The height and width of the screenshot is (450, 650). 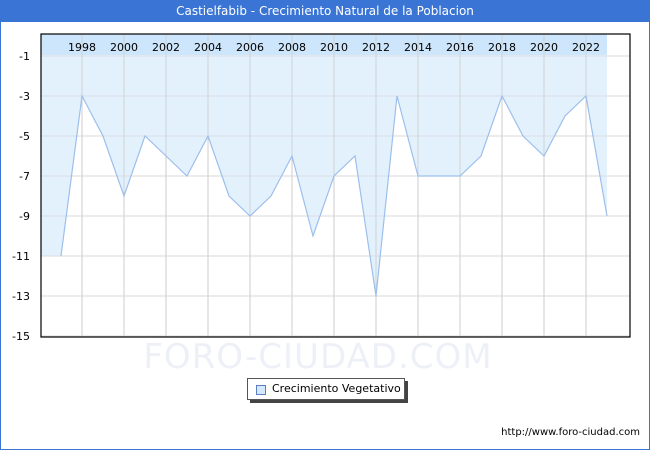 I want to click on x-tick-label: 2014, so click(x=418, y=47).